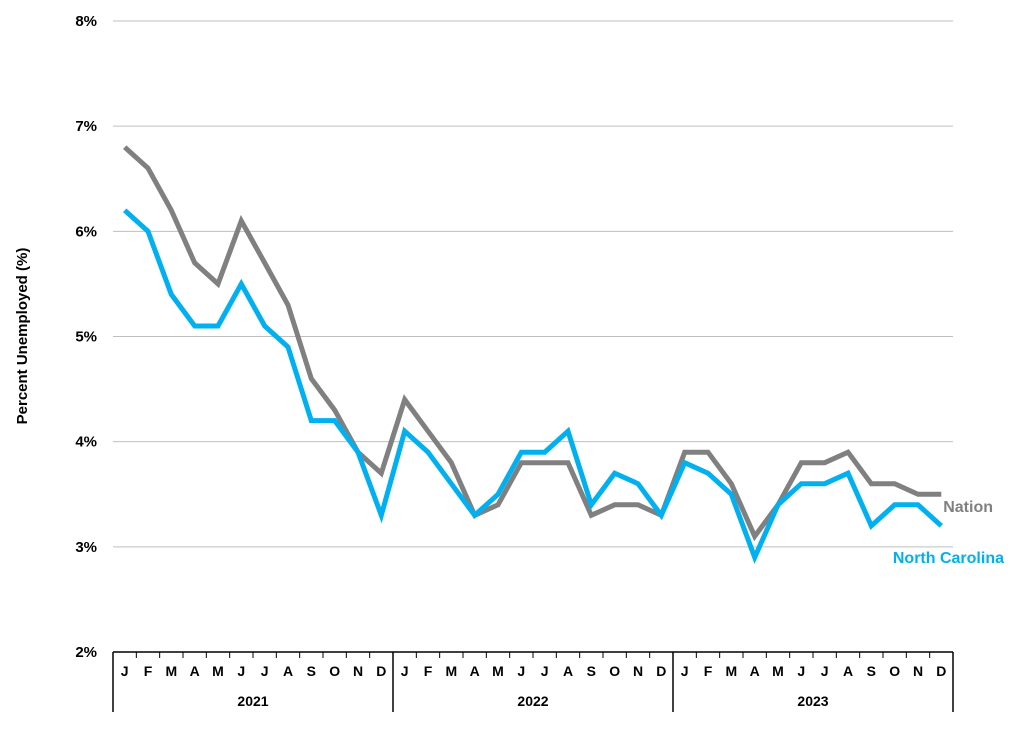 The width and height of the screenshot is (1024, 743). I want to click on year-label: 2022, so click(532, 701).